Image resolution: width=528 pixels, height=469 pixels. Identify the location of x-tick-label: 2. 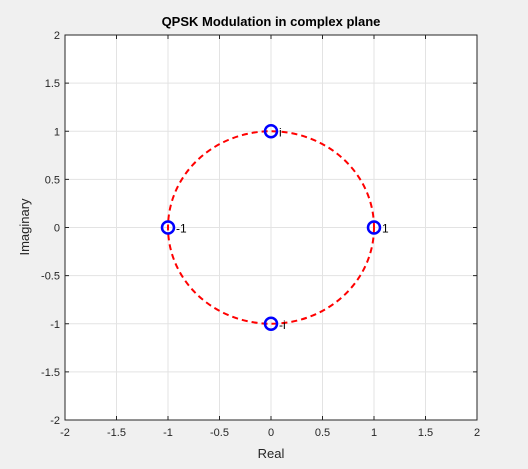
(477, 433).